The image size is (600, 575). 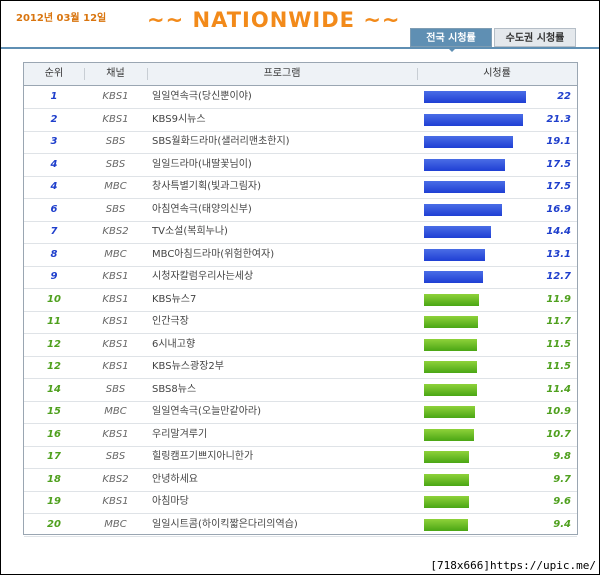 What do you see at coordinates (54, 389) in the screenshot?
I see `rank-cell: 14` at bounding box center [54, 389].